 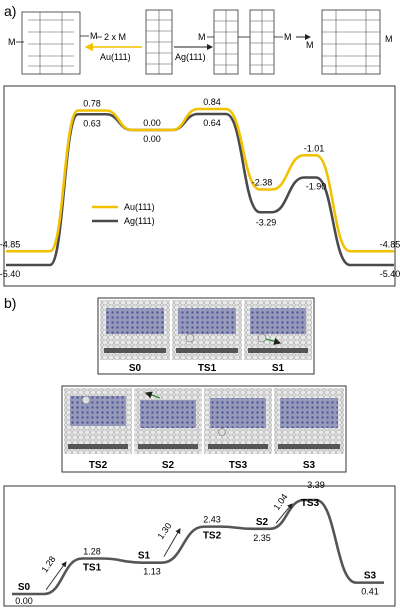 What do you see at coordinates (135, 337) in the screenshot?
I see `snapshot-s0: S0` at bounding box center [135, 337].